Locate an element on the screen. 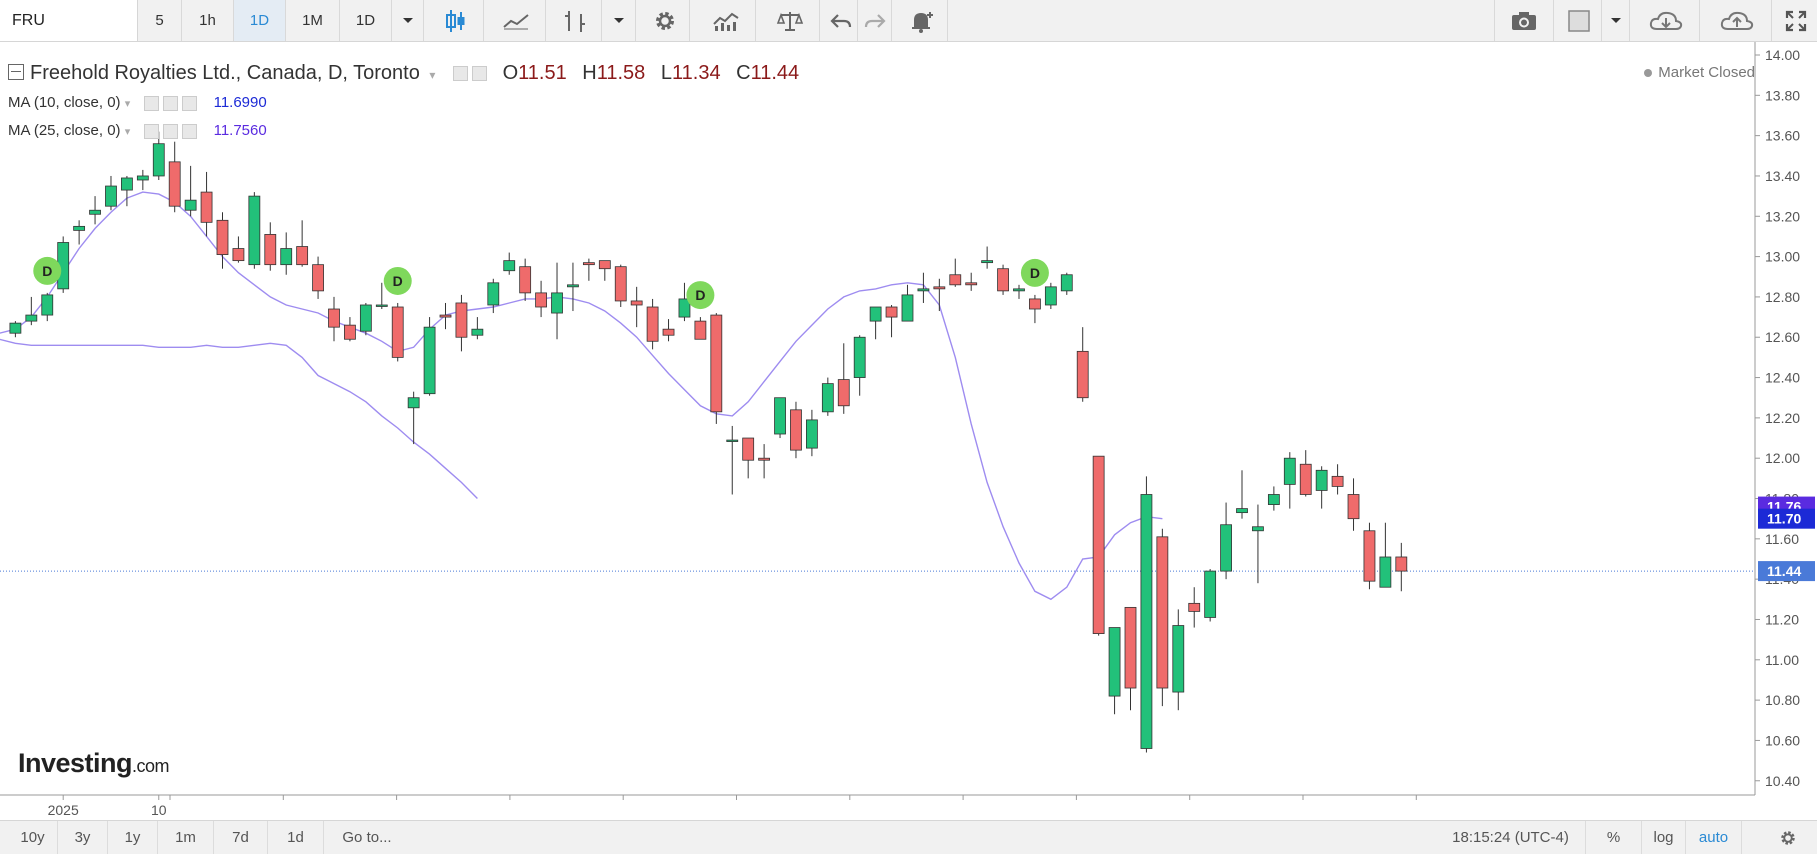 Image resolution: width=1817 pixels, height=854 pixels. y-tick-label: 13.60 is located at coordinates (1782, 136).